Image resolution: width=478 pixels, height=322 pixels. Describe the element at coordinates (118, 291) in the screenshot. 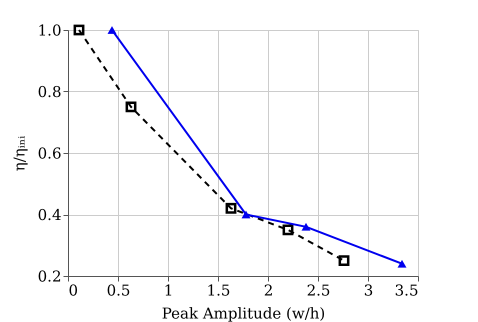

I see `x-tick-label: 0.5` at that location.